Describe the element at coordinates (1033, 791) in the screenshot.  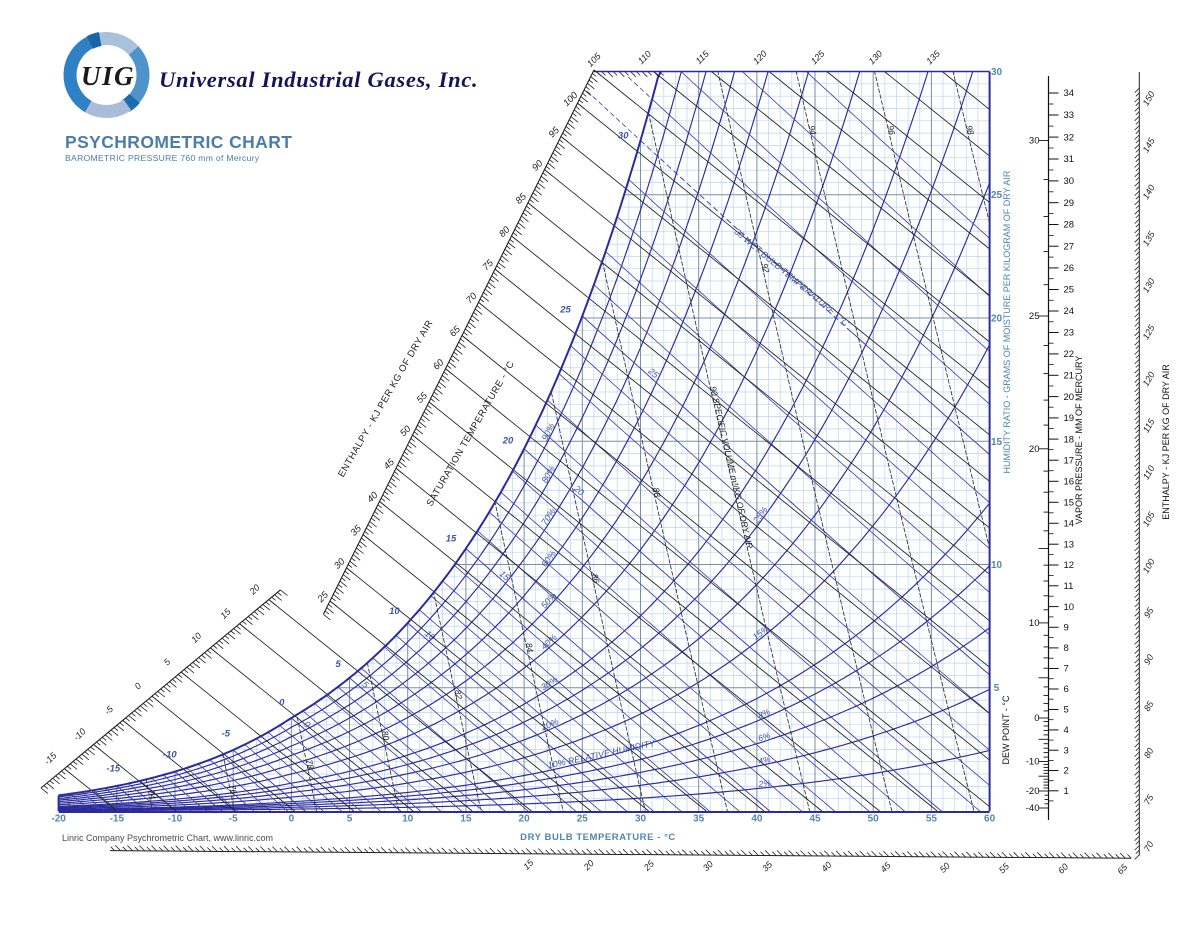
I see `svg-text: -20` at that location.